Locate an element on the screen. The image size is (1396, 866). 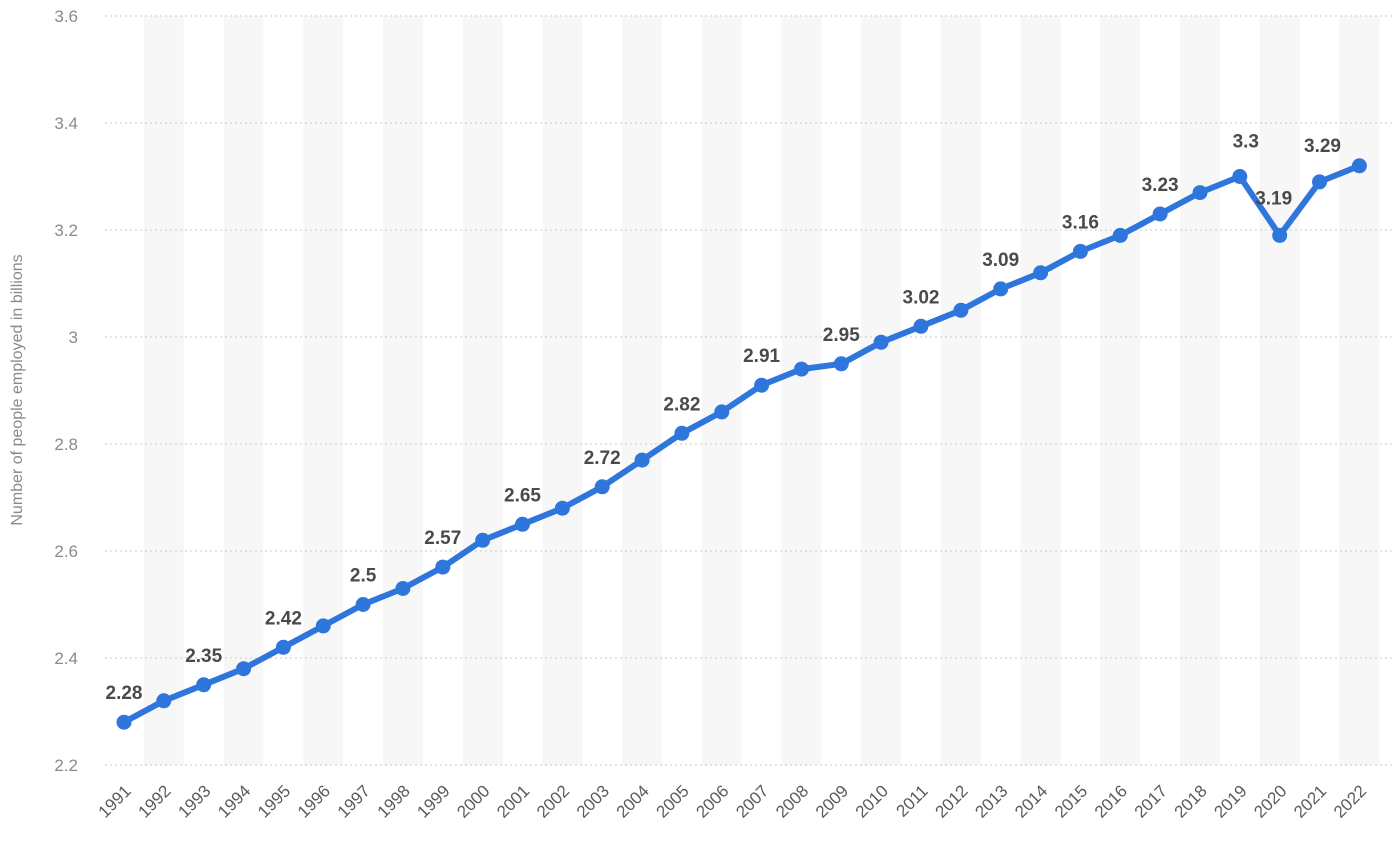
data-label: 2.95 is located at coordinates (841, 335).